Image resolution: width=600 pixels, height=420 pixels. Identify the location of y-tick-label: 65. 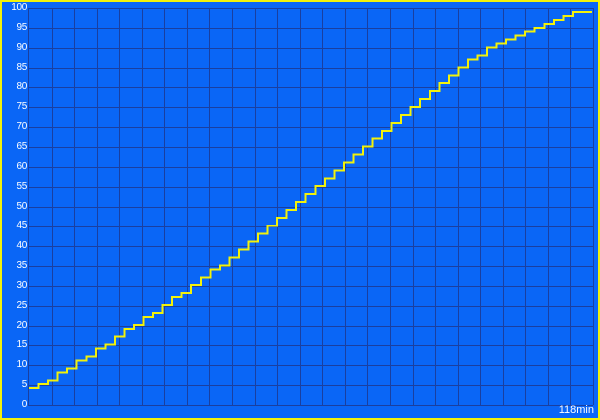
(21, 146).